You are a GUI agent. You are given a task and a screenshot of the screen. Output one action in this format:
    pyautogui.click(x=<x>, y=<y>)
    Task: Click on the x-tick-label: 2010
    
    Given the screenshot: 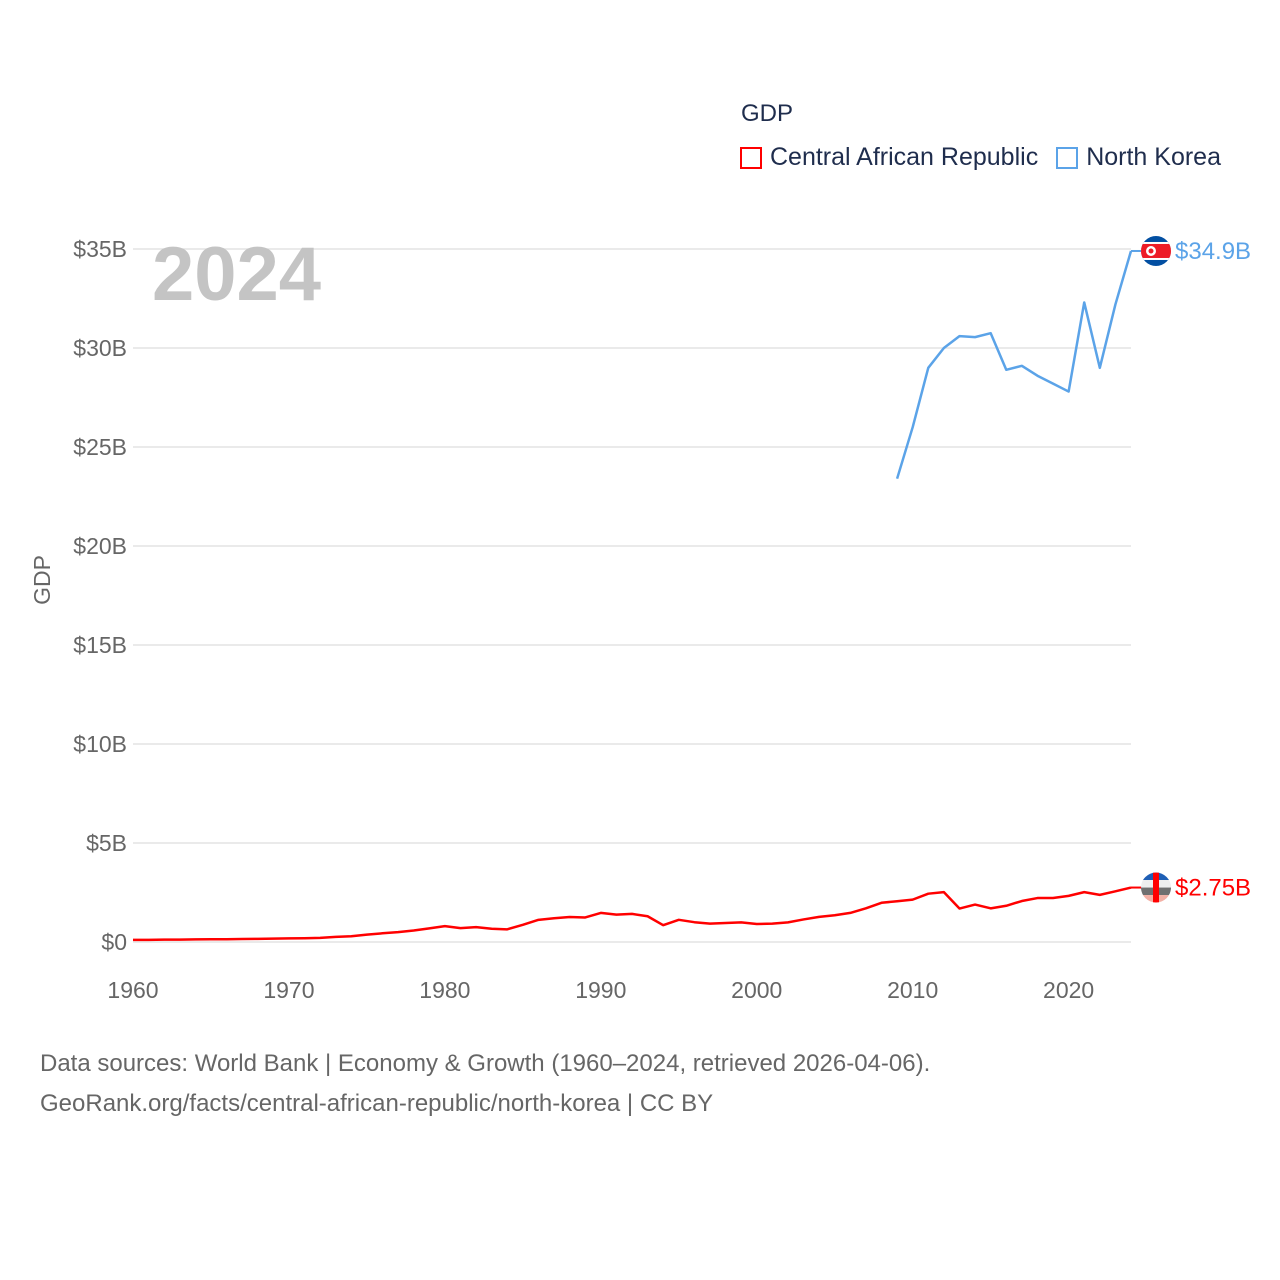 What is the action you would take?
    pyautogui.click(x=912, y=990)
    